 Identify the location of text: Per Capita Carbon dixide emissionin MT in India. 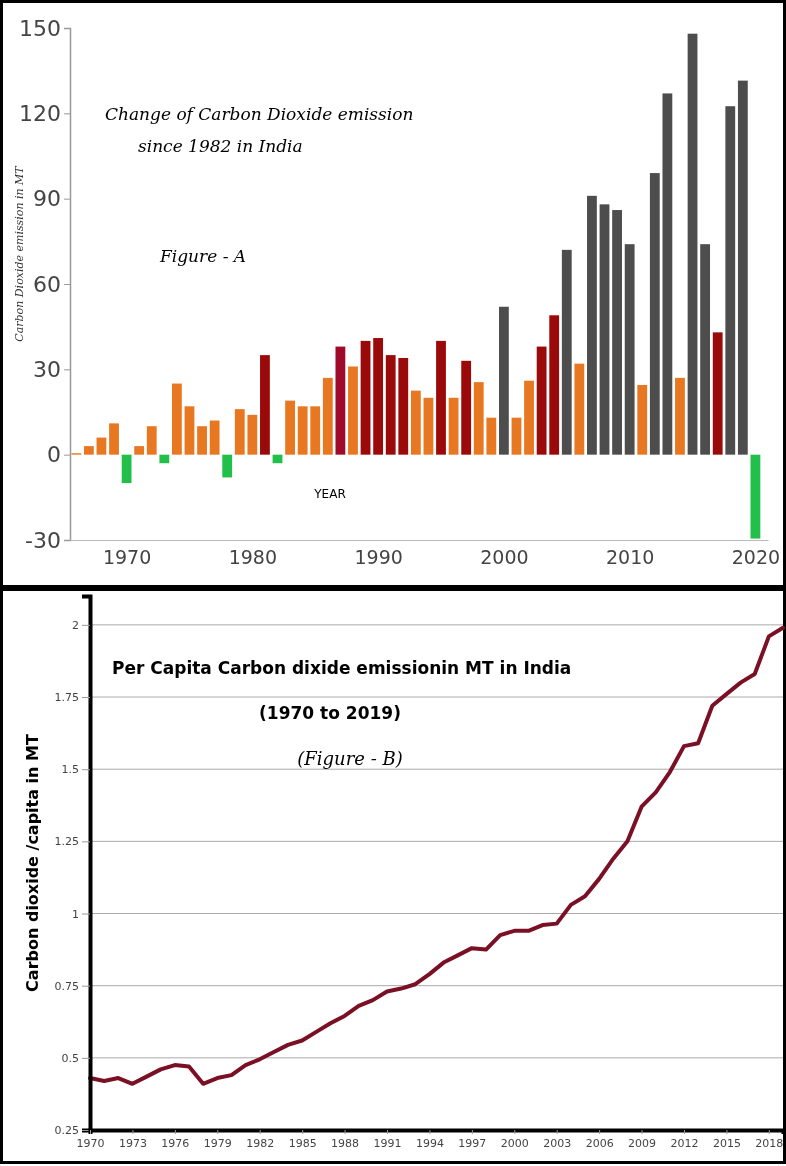
(342, 668).